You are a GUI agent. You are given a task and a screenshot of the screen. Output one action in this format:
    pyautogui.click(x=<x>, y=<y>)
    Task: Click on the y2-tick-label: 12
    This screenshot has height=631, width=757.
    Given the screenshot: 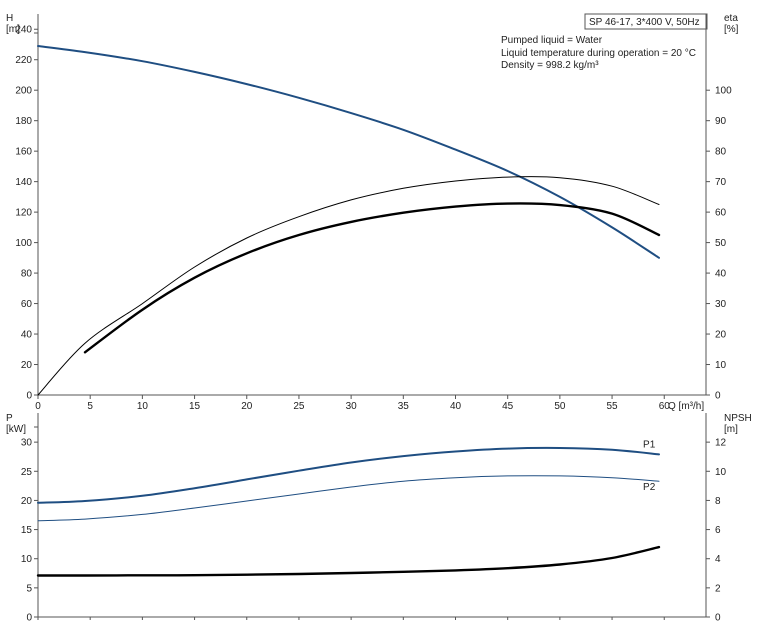 What is the action you would take?
    pyautogui.click(x=721, y=443)
    